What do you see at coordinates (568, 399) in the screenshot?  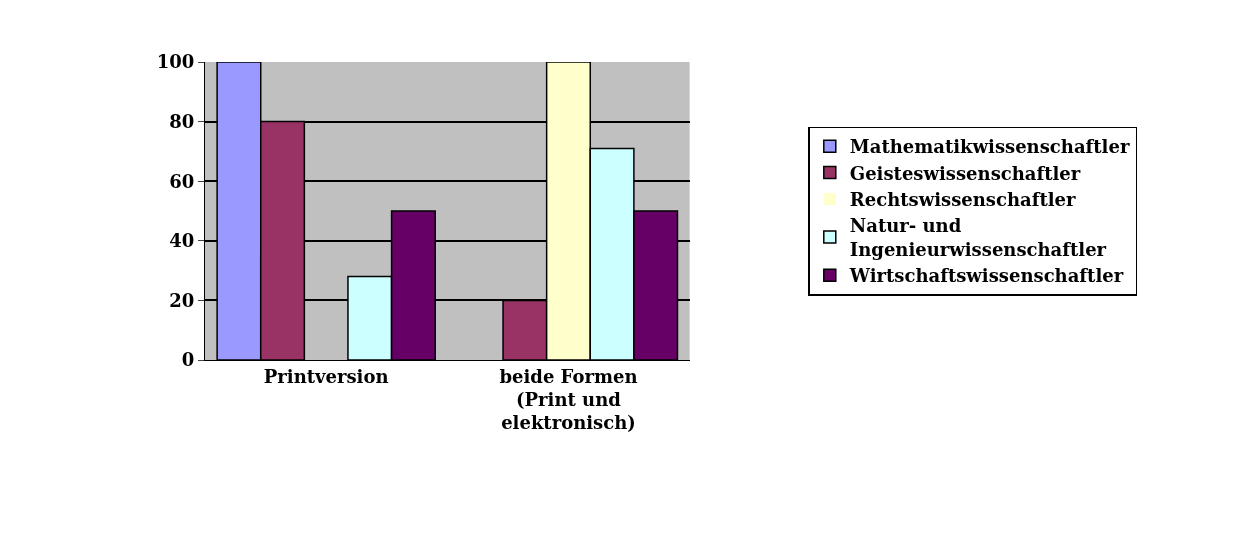 I see `x-tick-label: beide Formen (Print und elektronisch)` at bounding box center [568, 399].